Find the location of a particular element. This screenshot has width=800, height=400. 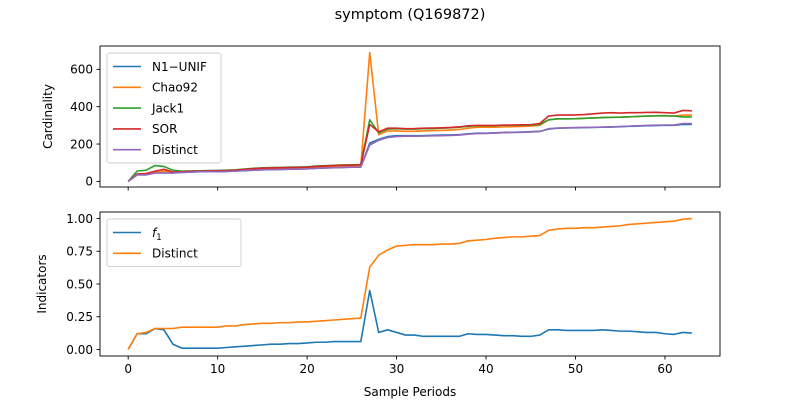

x-tick-label: 10 is located at coordinates (217, 369).